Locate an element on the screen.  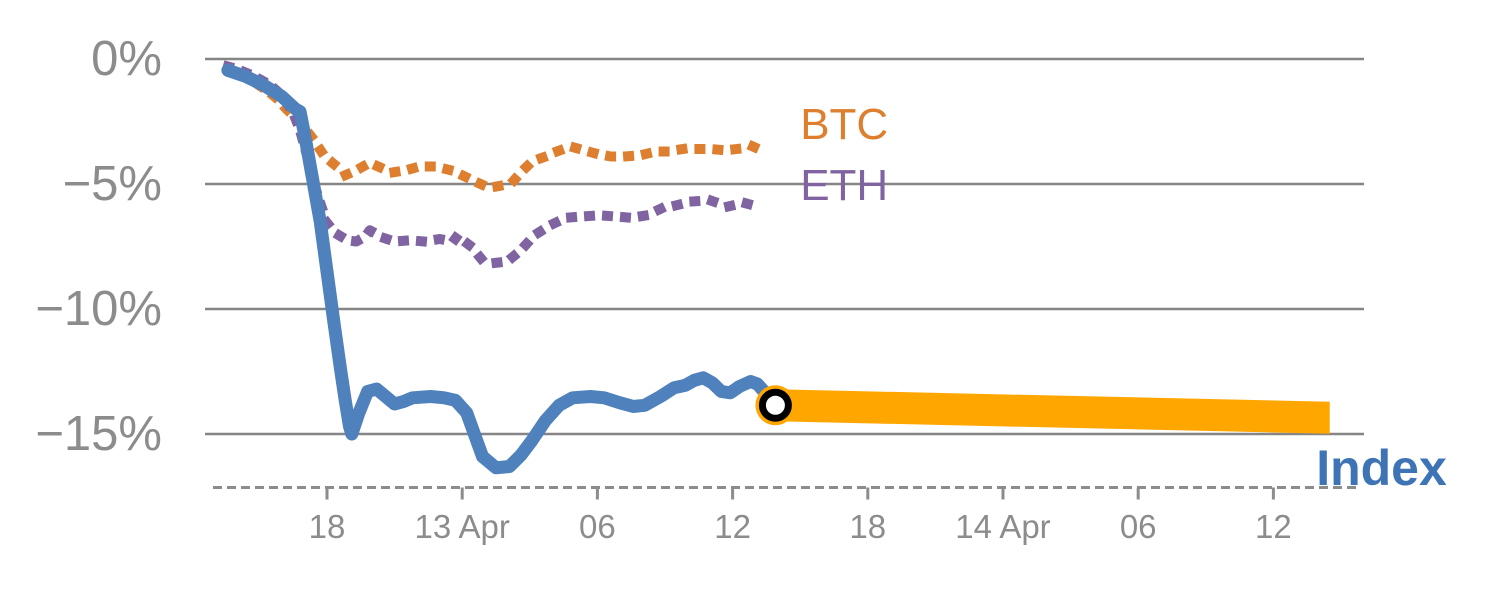
index-projection-band is located at coordinates (1052, 411).